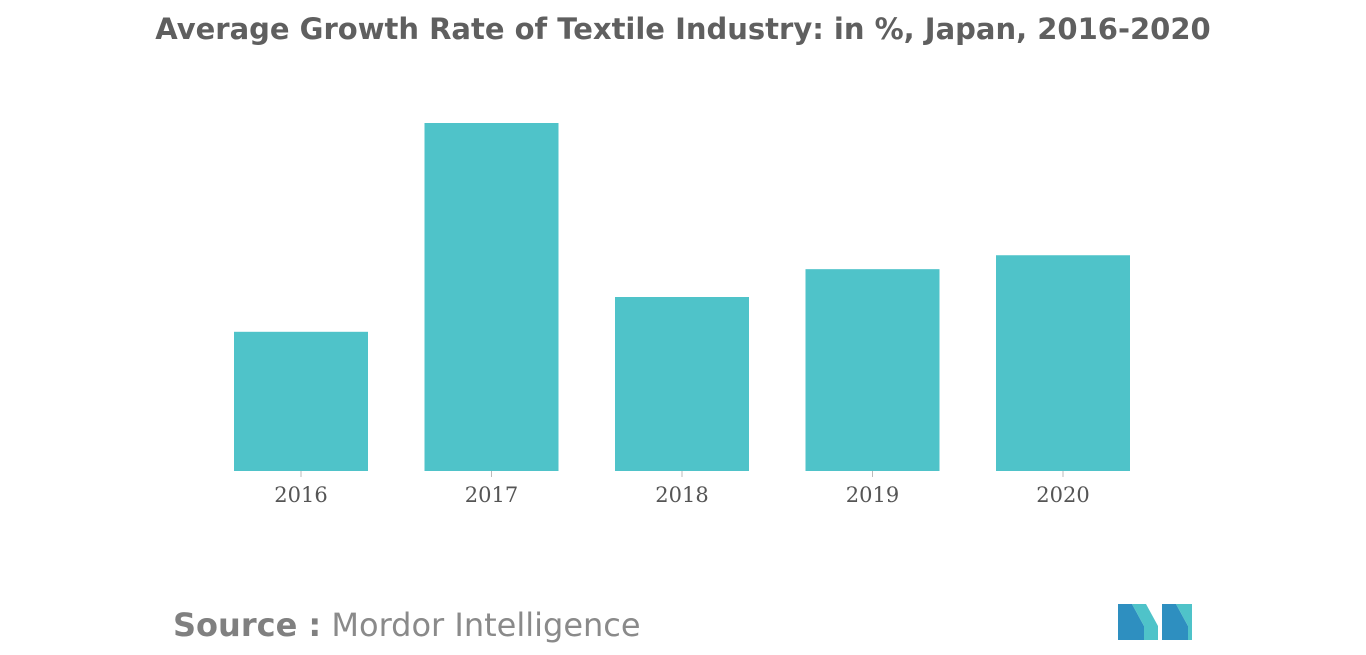 Image resolution: width=1366 pixels, height=655 pixels. I want to click on mordor-logo-icon, so click(1155, 622).